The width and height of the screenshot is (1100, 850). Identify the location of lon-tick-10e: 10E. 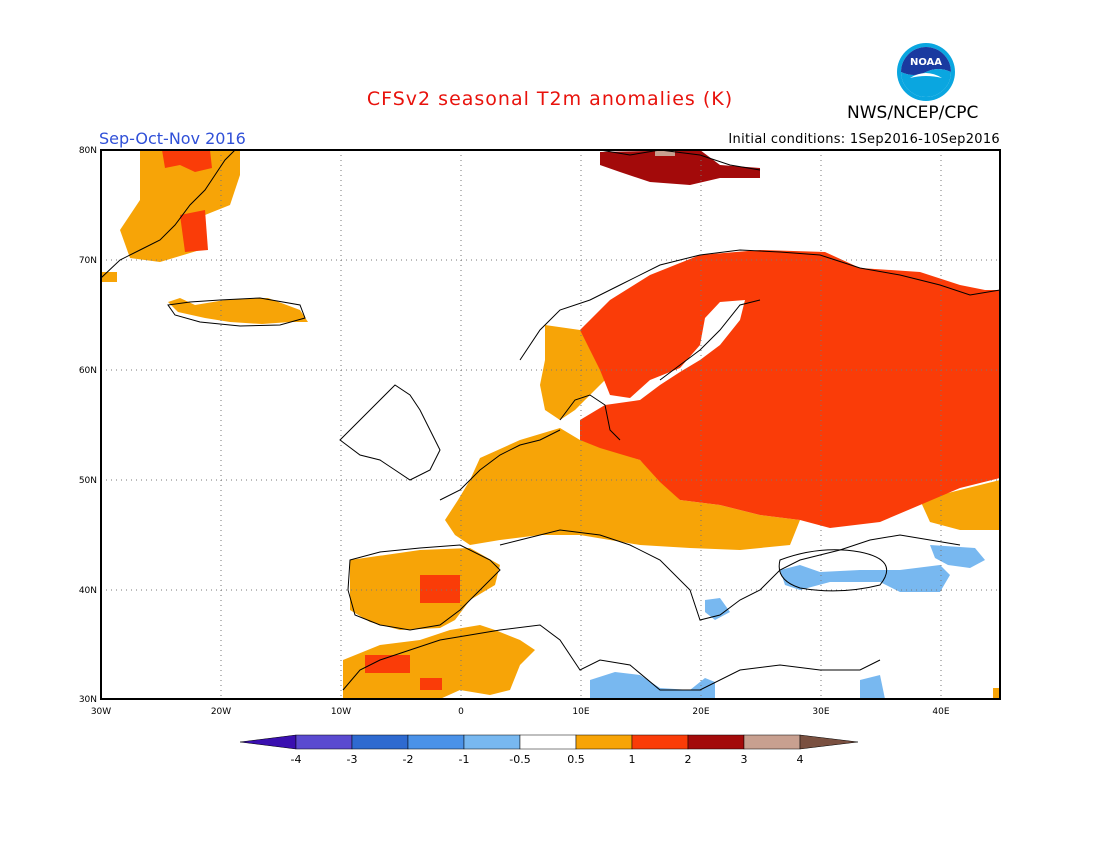
(580, 712).